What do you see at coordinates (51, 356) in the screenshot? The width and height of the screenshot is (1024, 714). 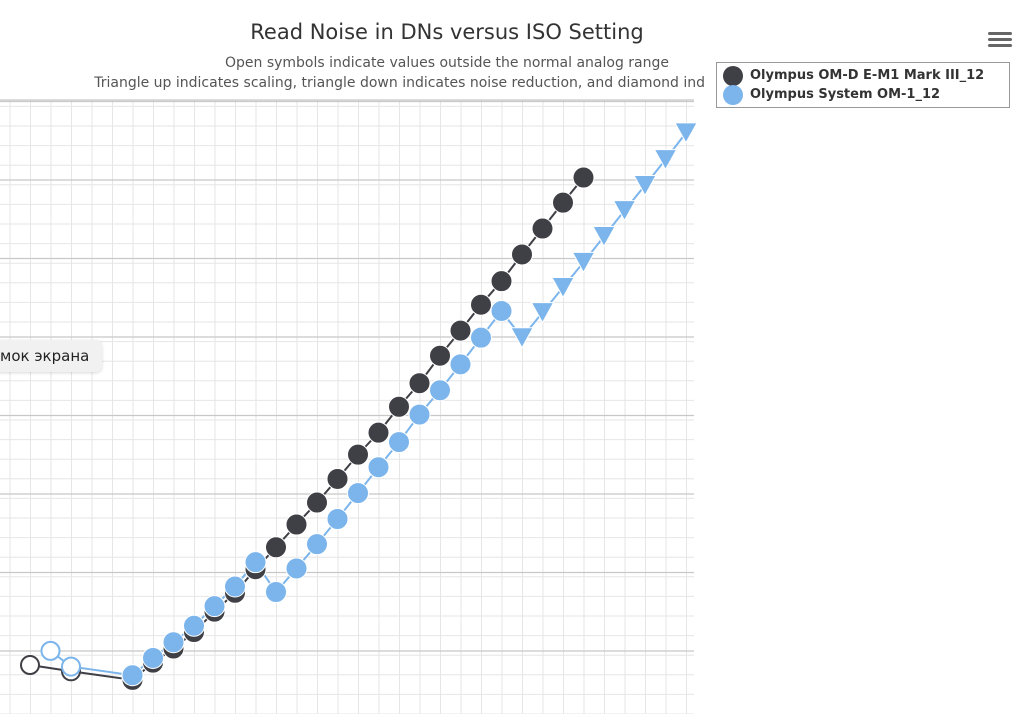 I see `screenshot-tooltip: мок экрана` at bounding box center [51, 356].